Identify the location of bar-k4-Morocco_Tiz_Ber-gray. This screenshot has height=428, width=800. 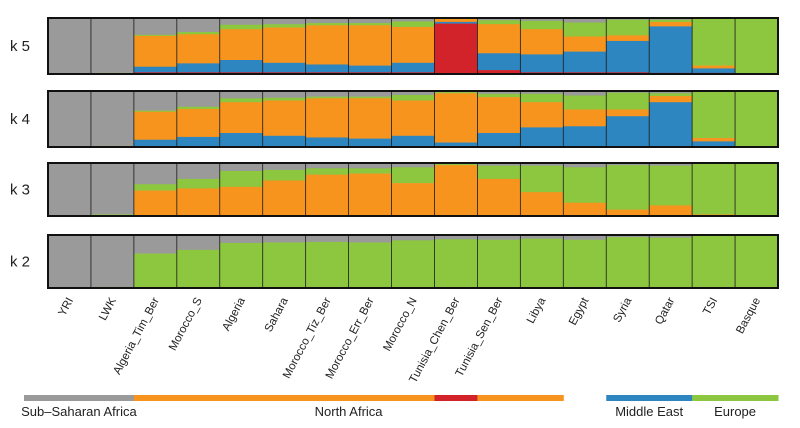
(327, 94).